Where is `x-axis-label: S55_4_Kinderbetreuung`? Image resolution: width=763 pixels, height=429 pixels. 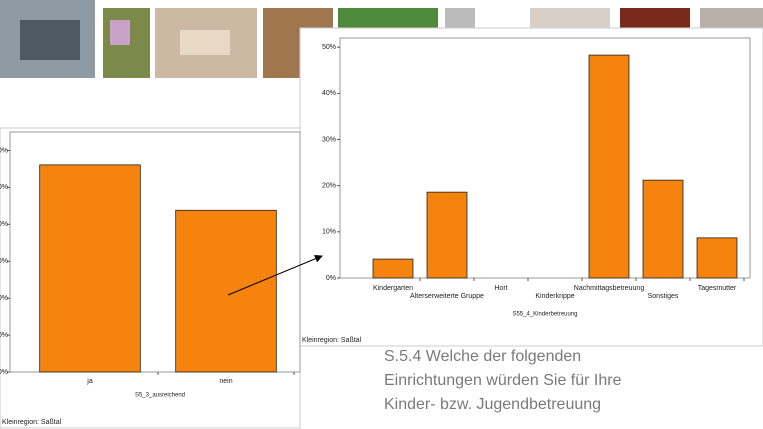 x-axis-label: S55_4_Kinderbetreuung is located at coordinates (544, 315).